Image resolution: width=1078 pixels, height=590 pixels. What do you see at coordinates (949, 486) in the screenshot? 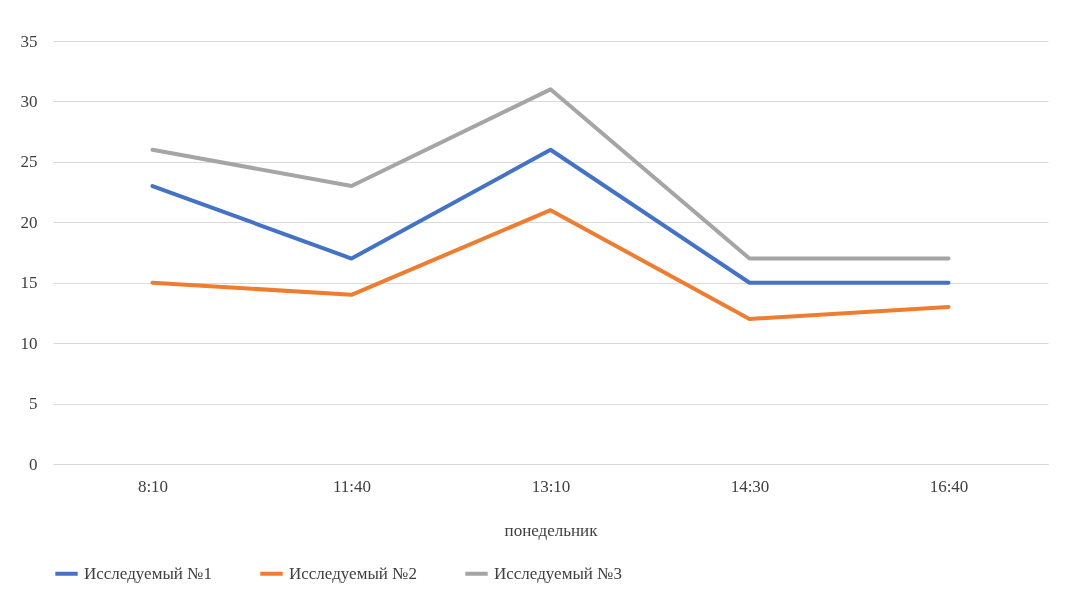
I see `x-tick-label: 16:40` at bounding box center [949, 486].